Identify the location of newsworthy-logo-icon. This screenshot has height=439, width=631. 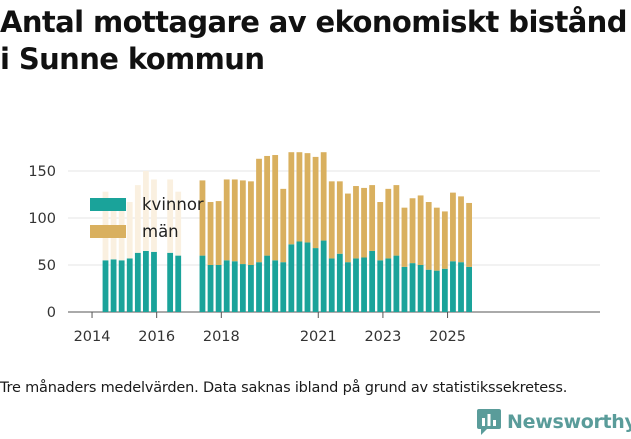
(489, 422).